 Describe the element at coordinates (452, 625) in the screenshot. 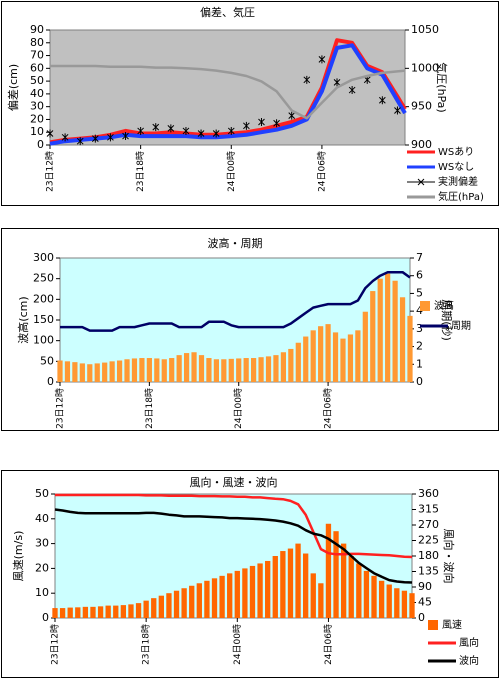

I see `legend-label: 風速` at that location.